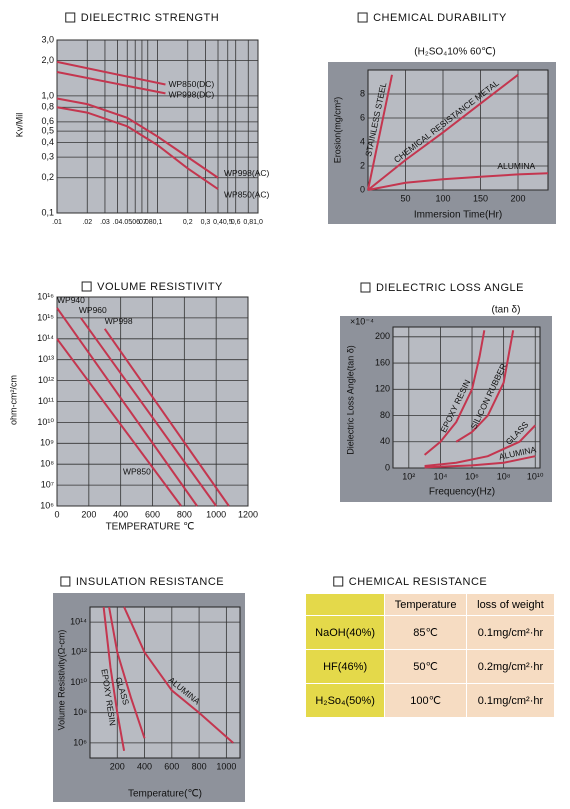  I want to click on x-tick-label: 400, so click(120, 514).